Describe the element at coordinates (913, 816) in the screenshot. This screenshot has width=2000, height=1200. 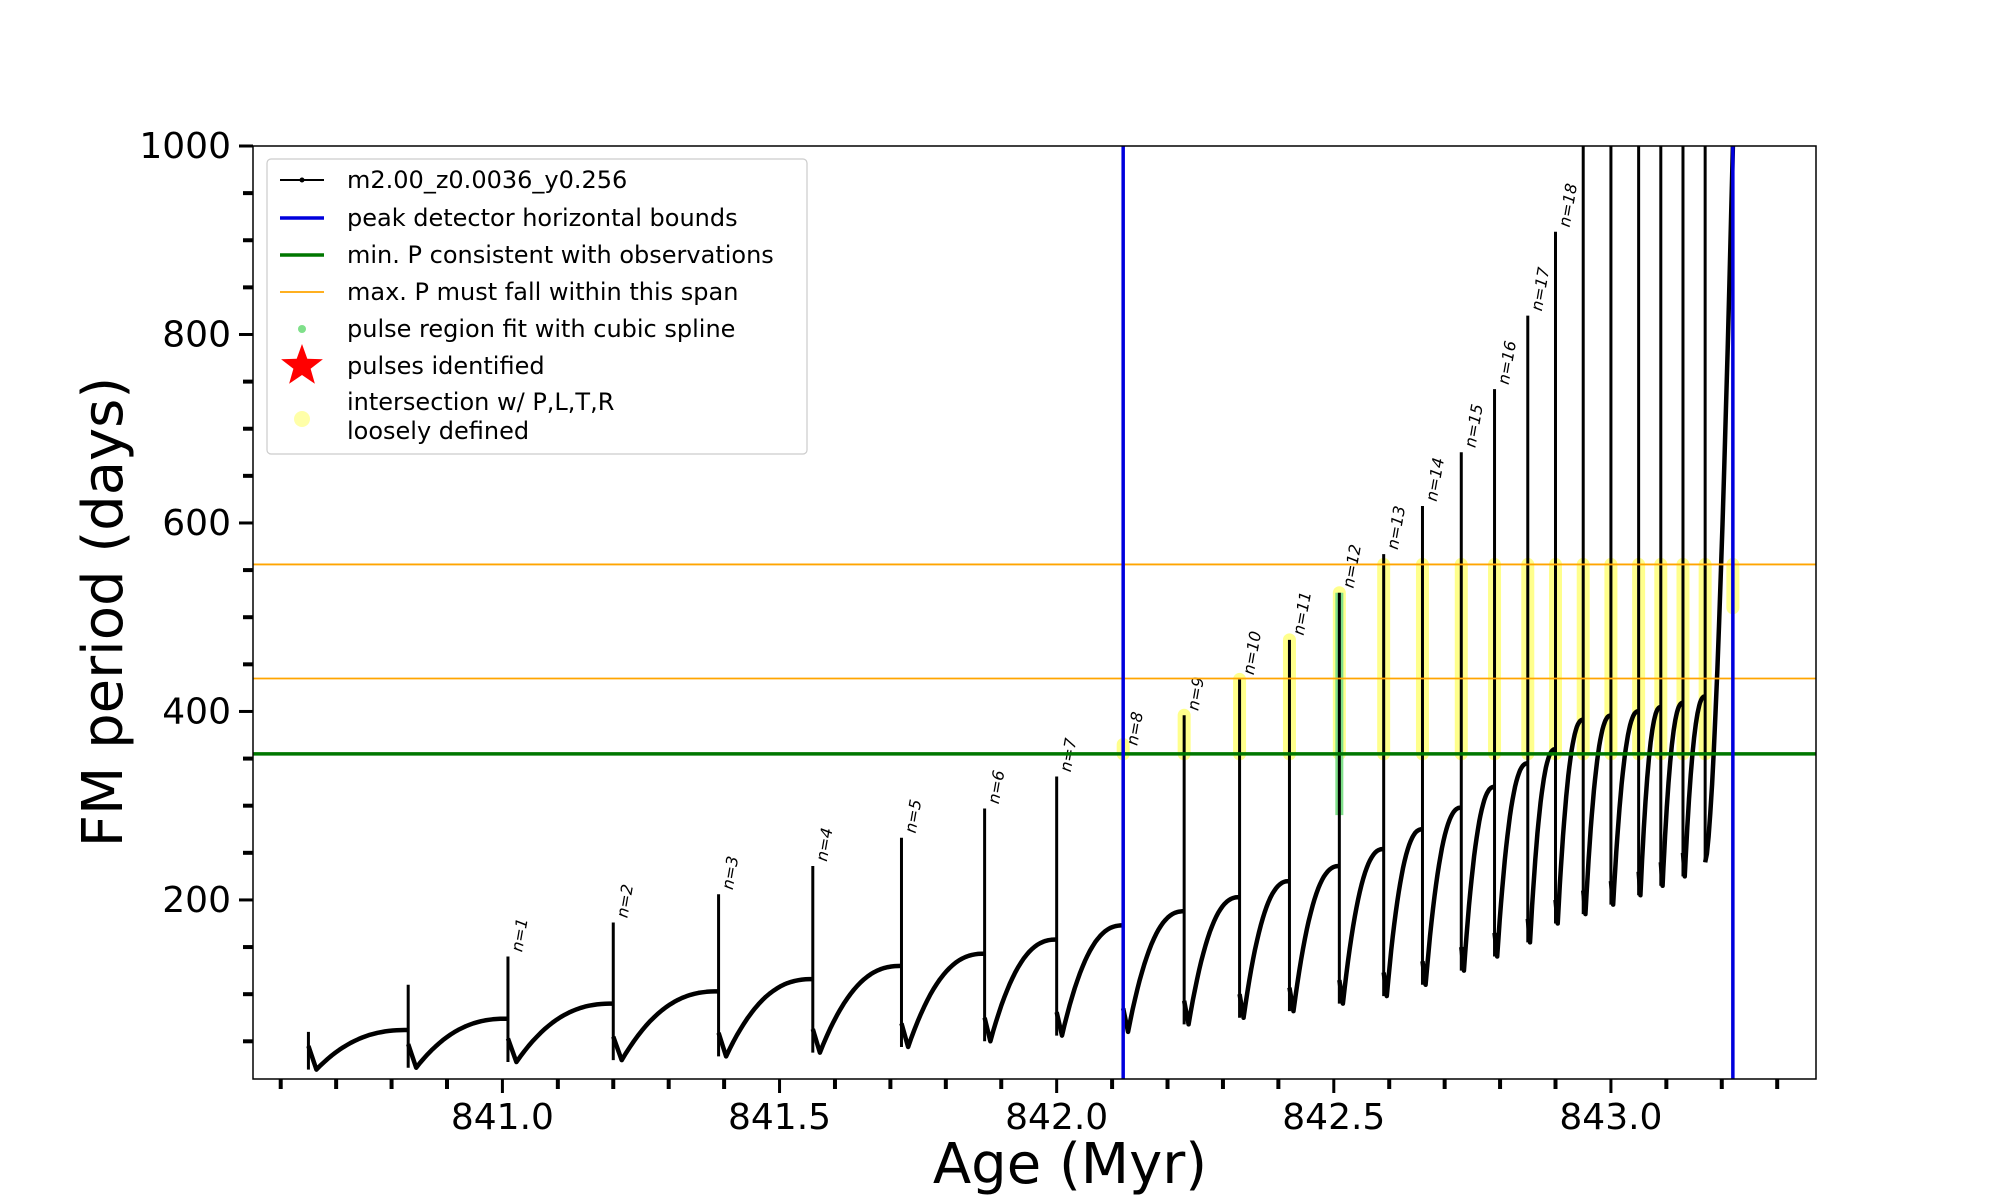
I see `pulse-label-5: n=5` at that location.